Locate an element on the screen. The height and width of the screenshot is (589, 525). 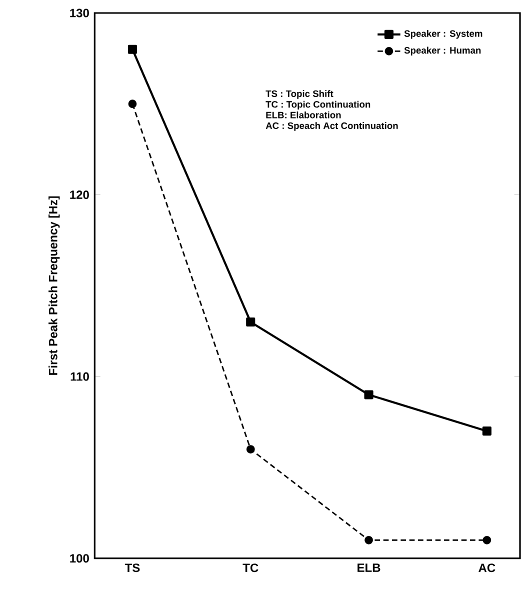
annotation: TS : Topic Shift is located at coordinates (300, 94).